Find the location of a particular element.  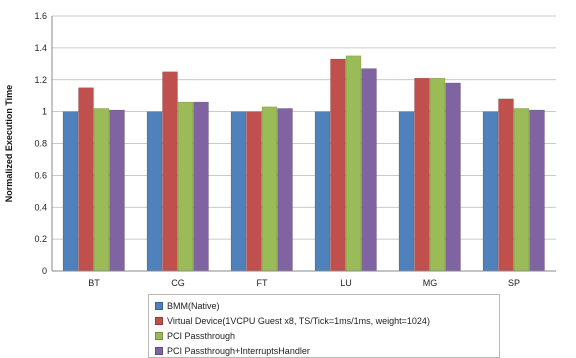

y-tick-label: 0.2 is located at coordinates (40, 239).